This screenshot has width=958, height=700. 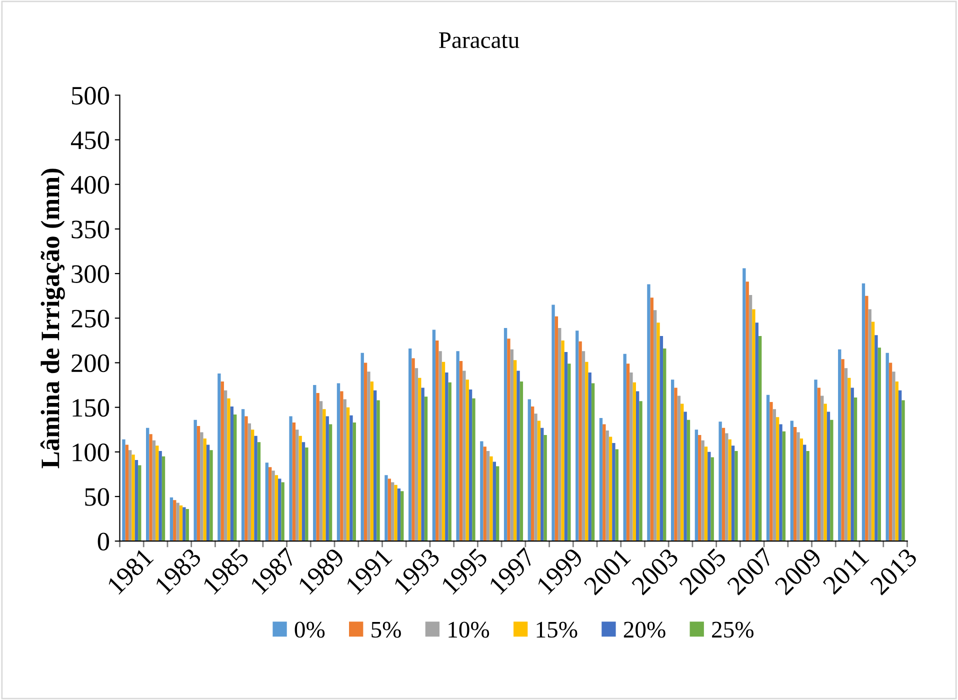 What do you see at coordinates (91, 363) in the screenshot?
I see `y-tick-label: 200` at bounding box center [91, 363].